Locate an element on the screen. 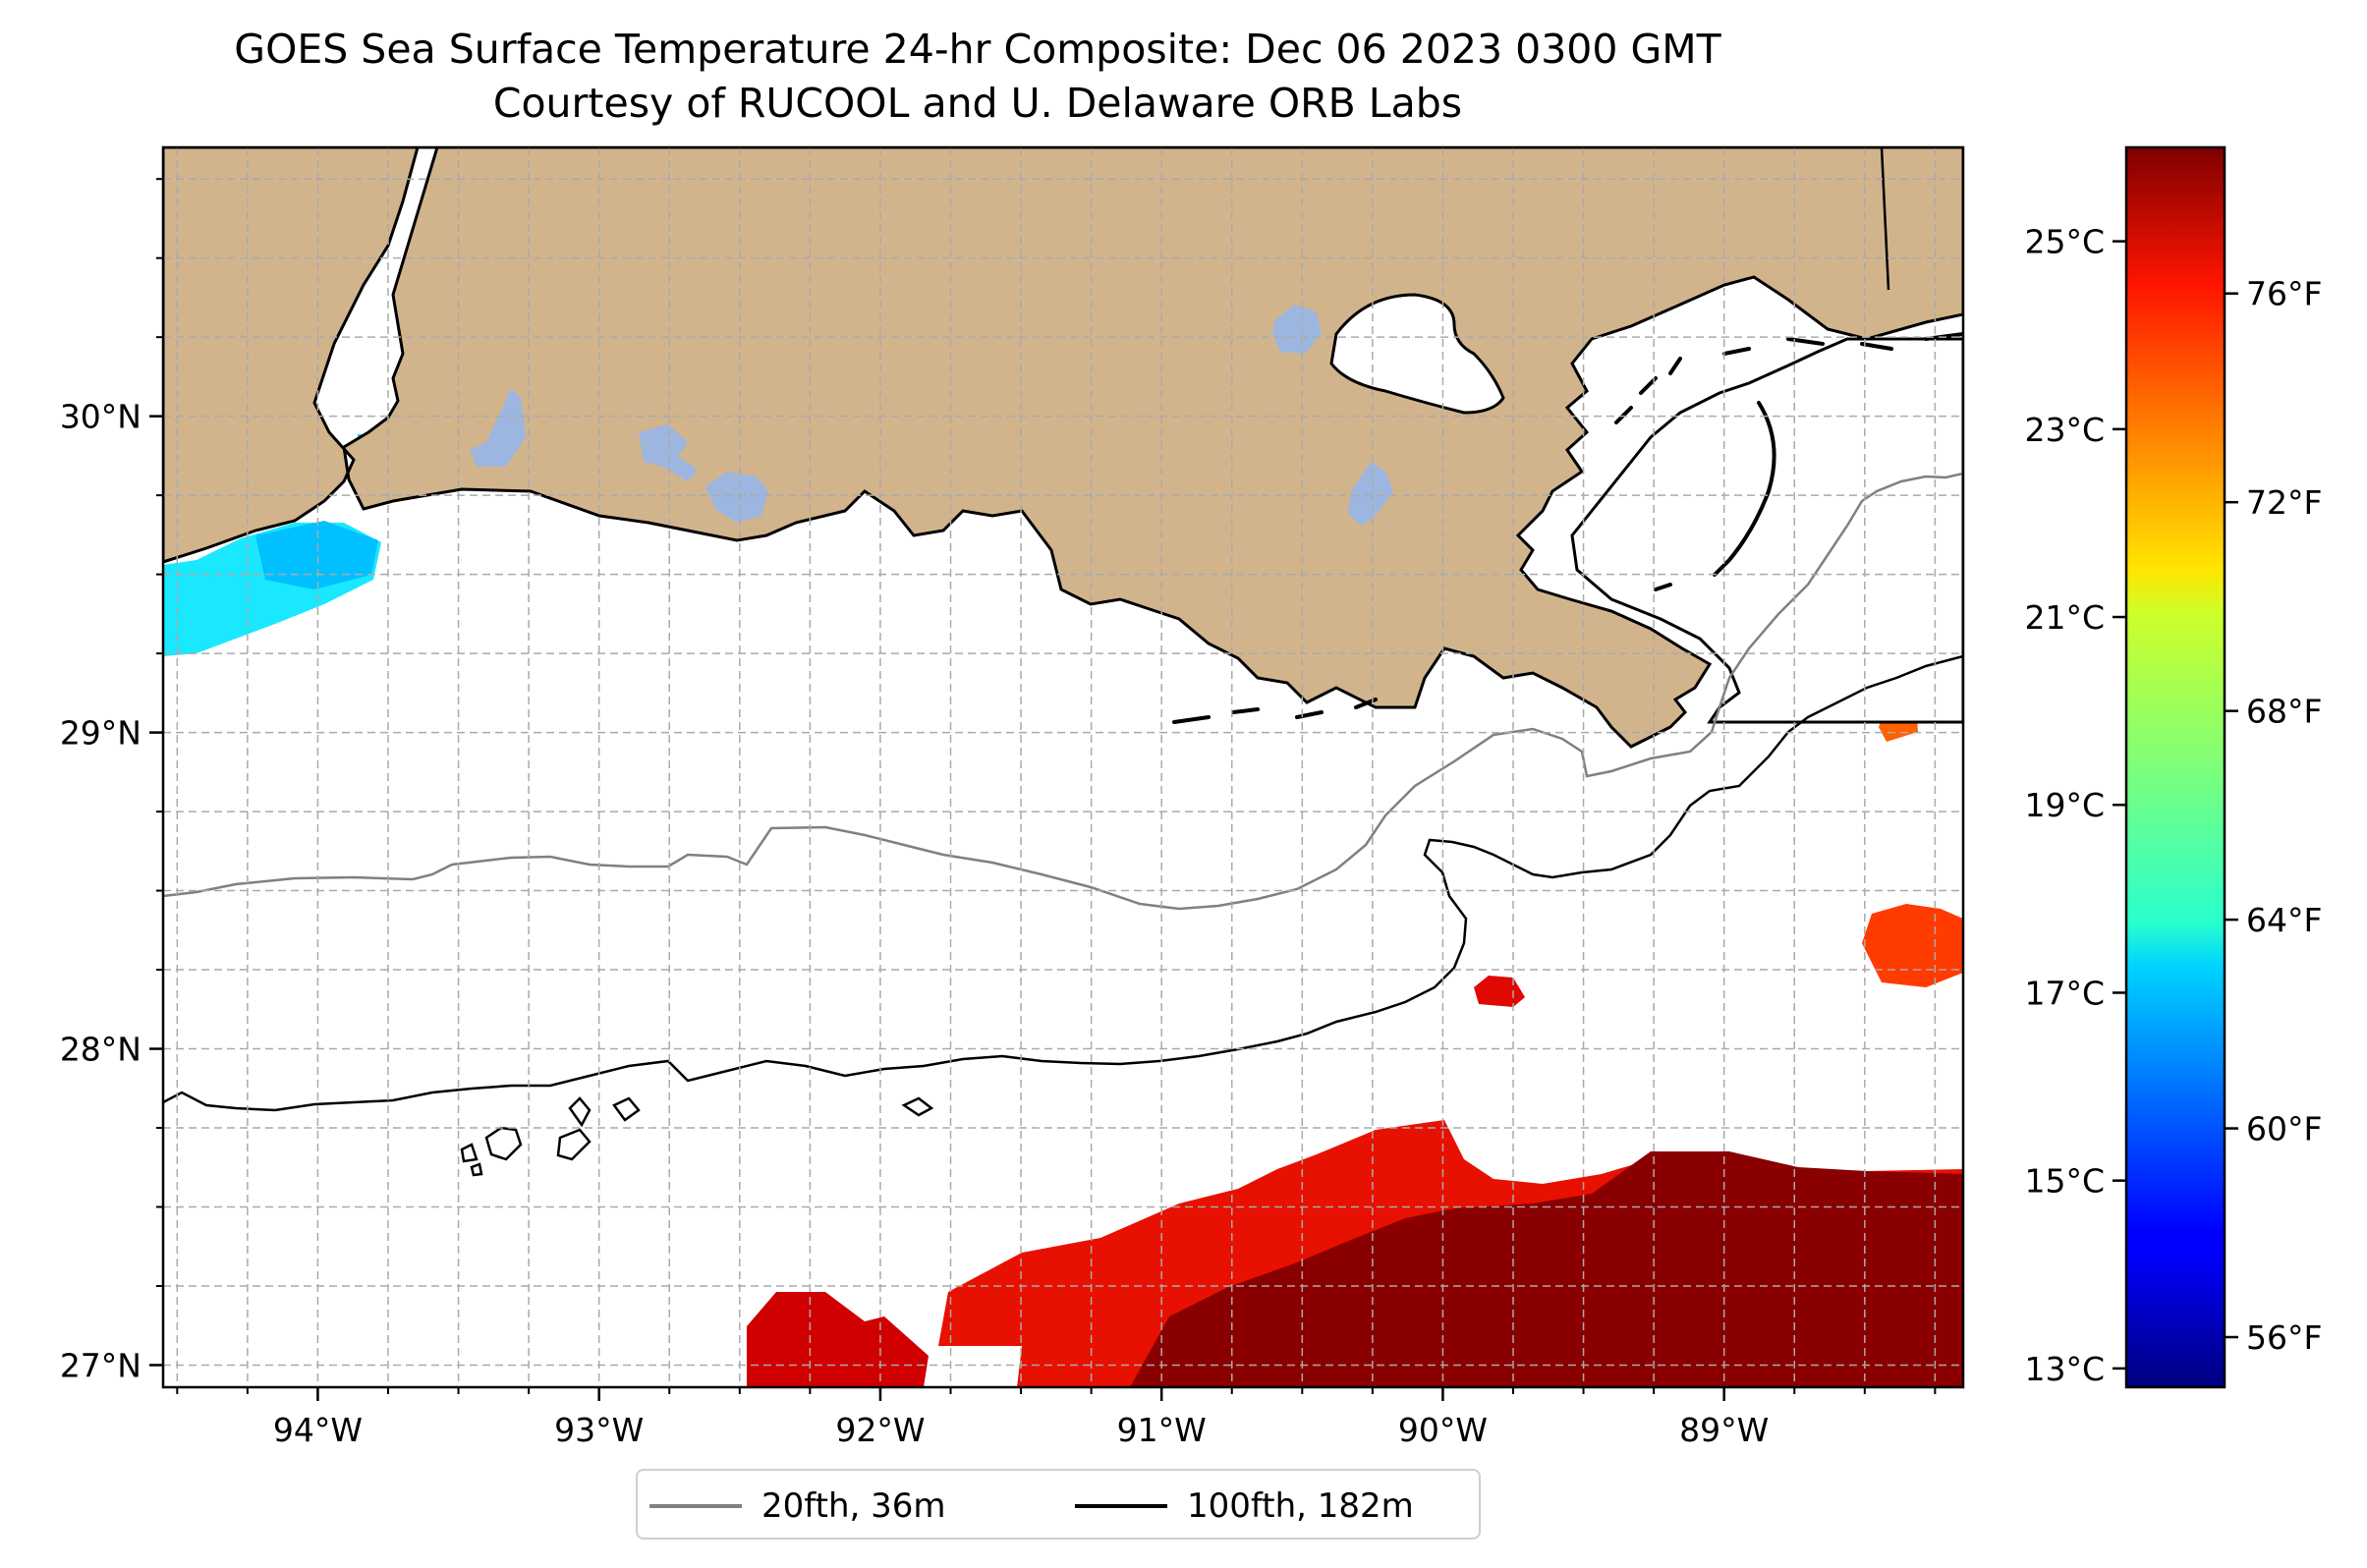 Image resolution: width=2367 pixels, height=1568 pixels. lon-tick-label: 91°W is located at coordinates (1162, 1430).